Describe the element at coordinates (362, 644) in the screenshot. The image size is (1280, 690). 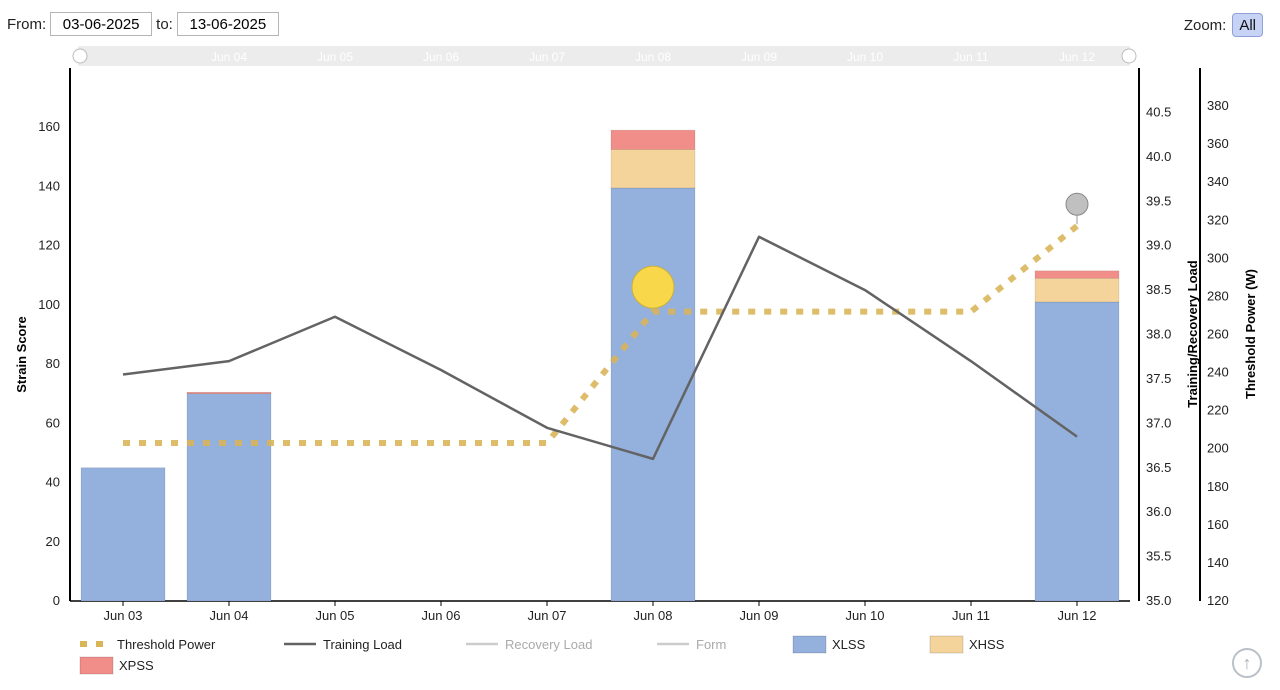
I see `legend-item-label: Training Load` at that location.